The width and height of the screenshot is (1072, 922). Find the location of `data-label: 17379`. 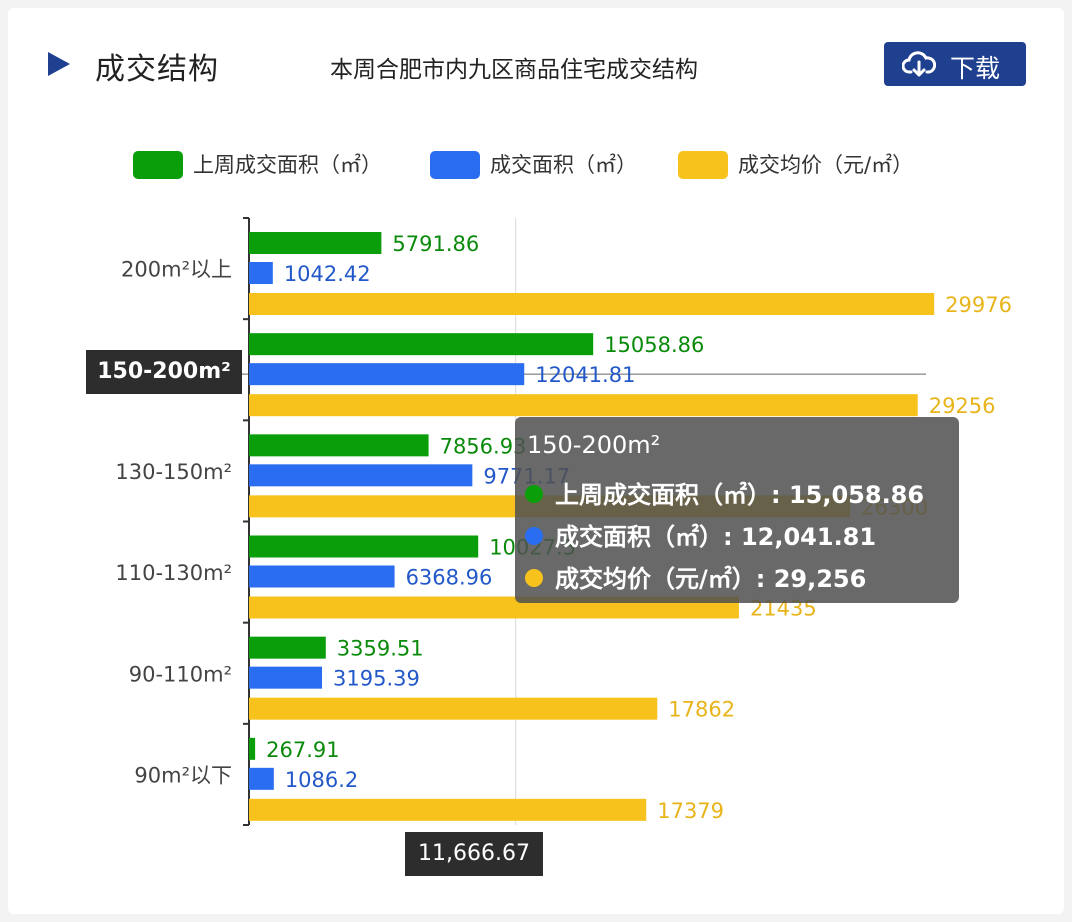

data-label: 17379 is located at coordinates (690, 811).